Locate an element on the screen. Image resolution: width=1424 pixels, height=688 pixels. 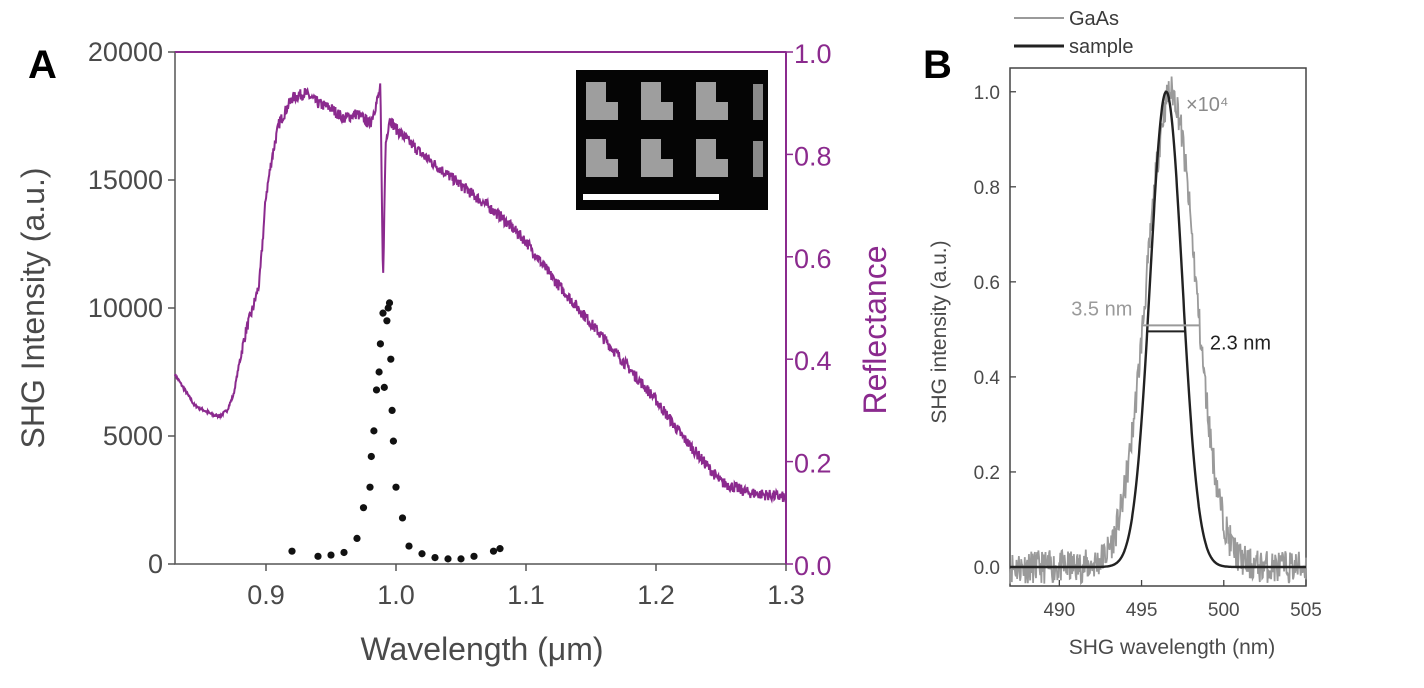
x-tick-label: 1.2 is located at coordinates (656, 595).